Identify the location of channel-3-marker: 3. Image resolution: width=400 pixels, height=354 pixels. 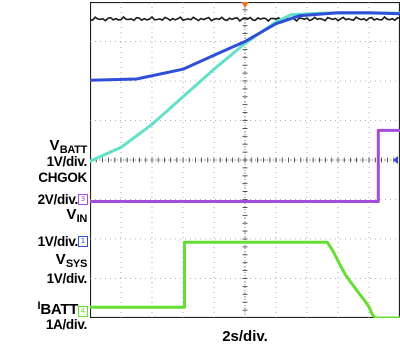
(83, 199).